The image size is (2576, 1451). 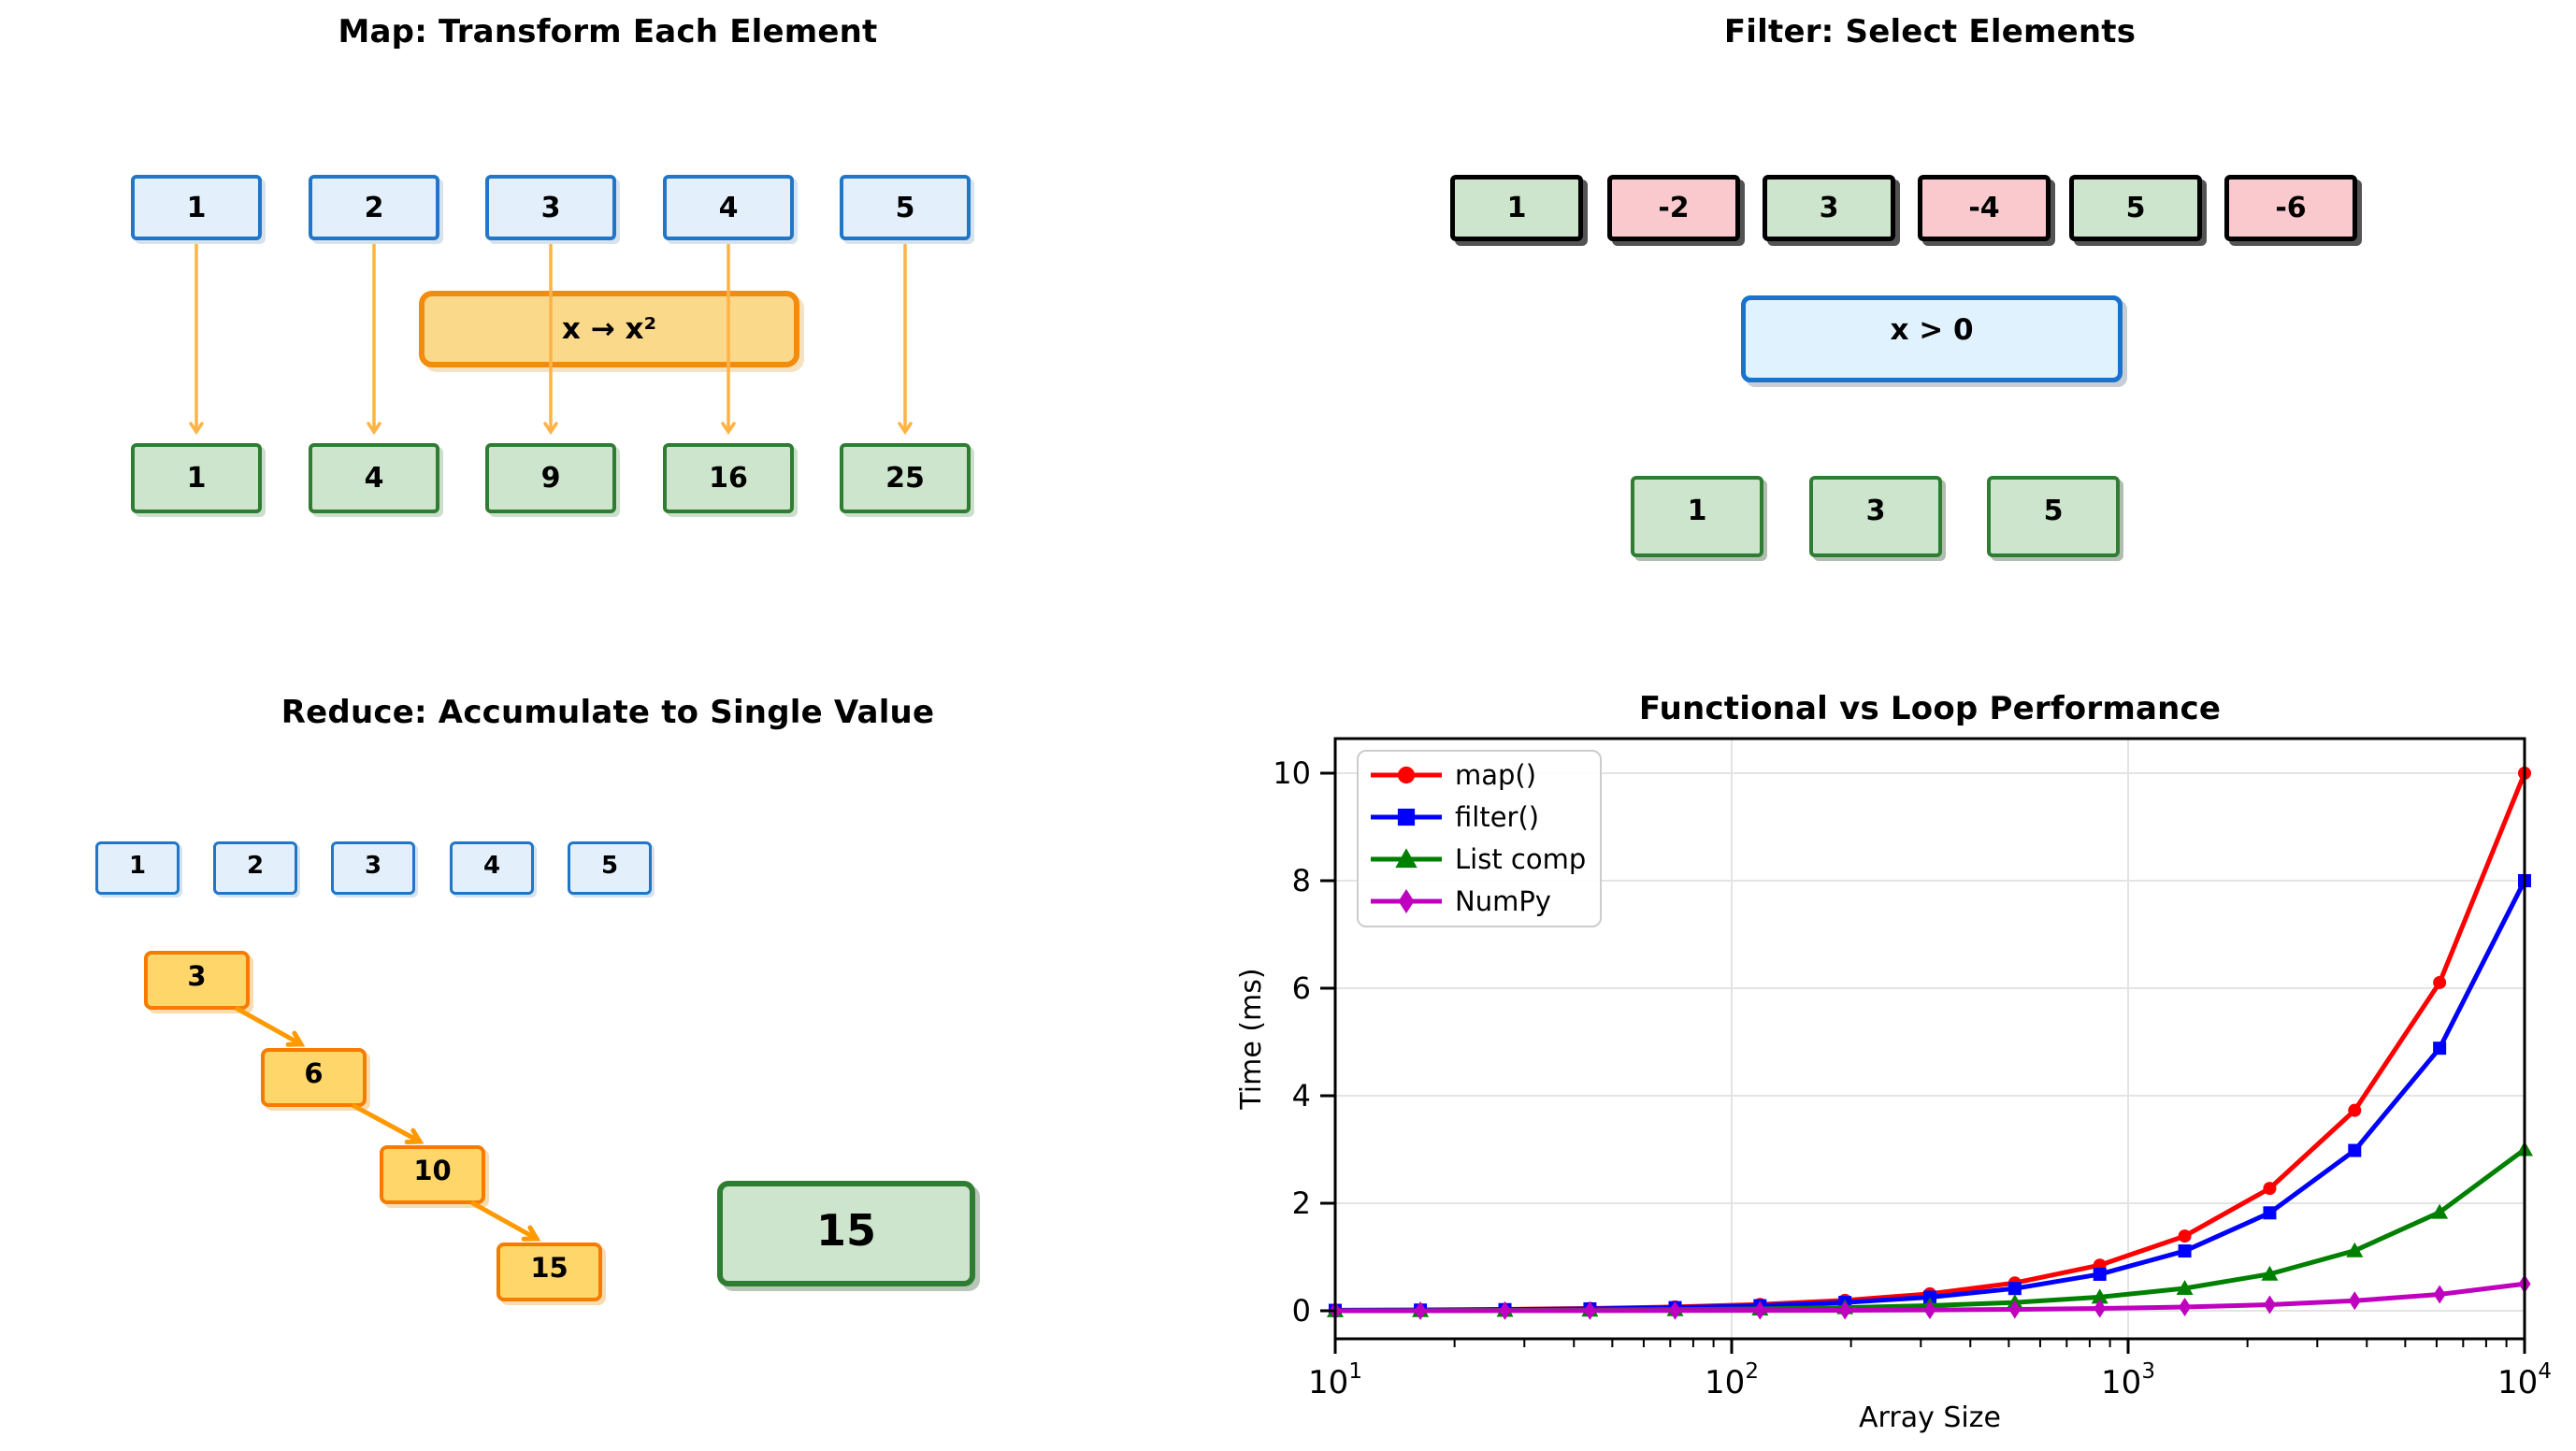 What do you see at coordinates (197, 208) in the screenshot?
I see `map-input-box-1: 1` at bounding box center [197, 208].